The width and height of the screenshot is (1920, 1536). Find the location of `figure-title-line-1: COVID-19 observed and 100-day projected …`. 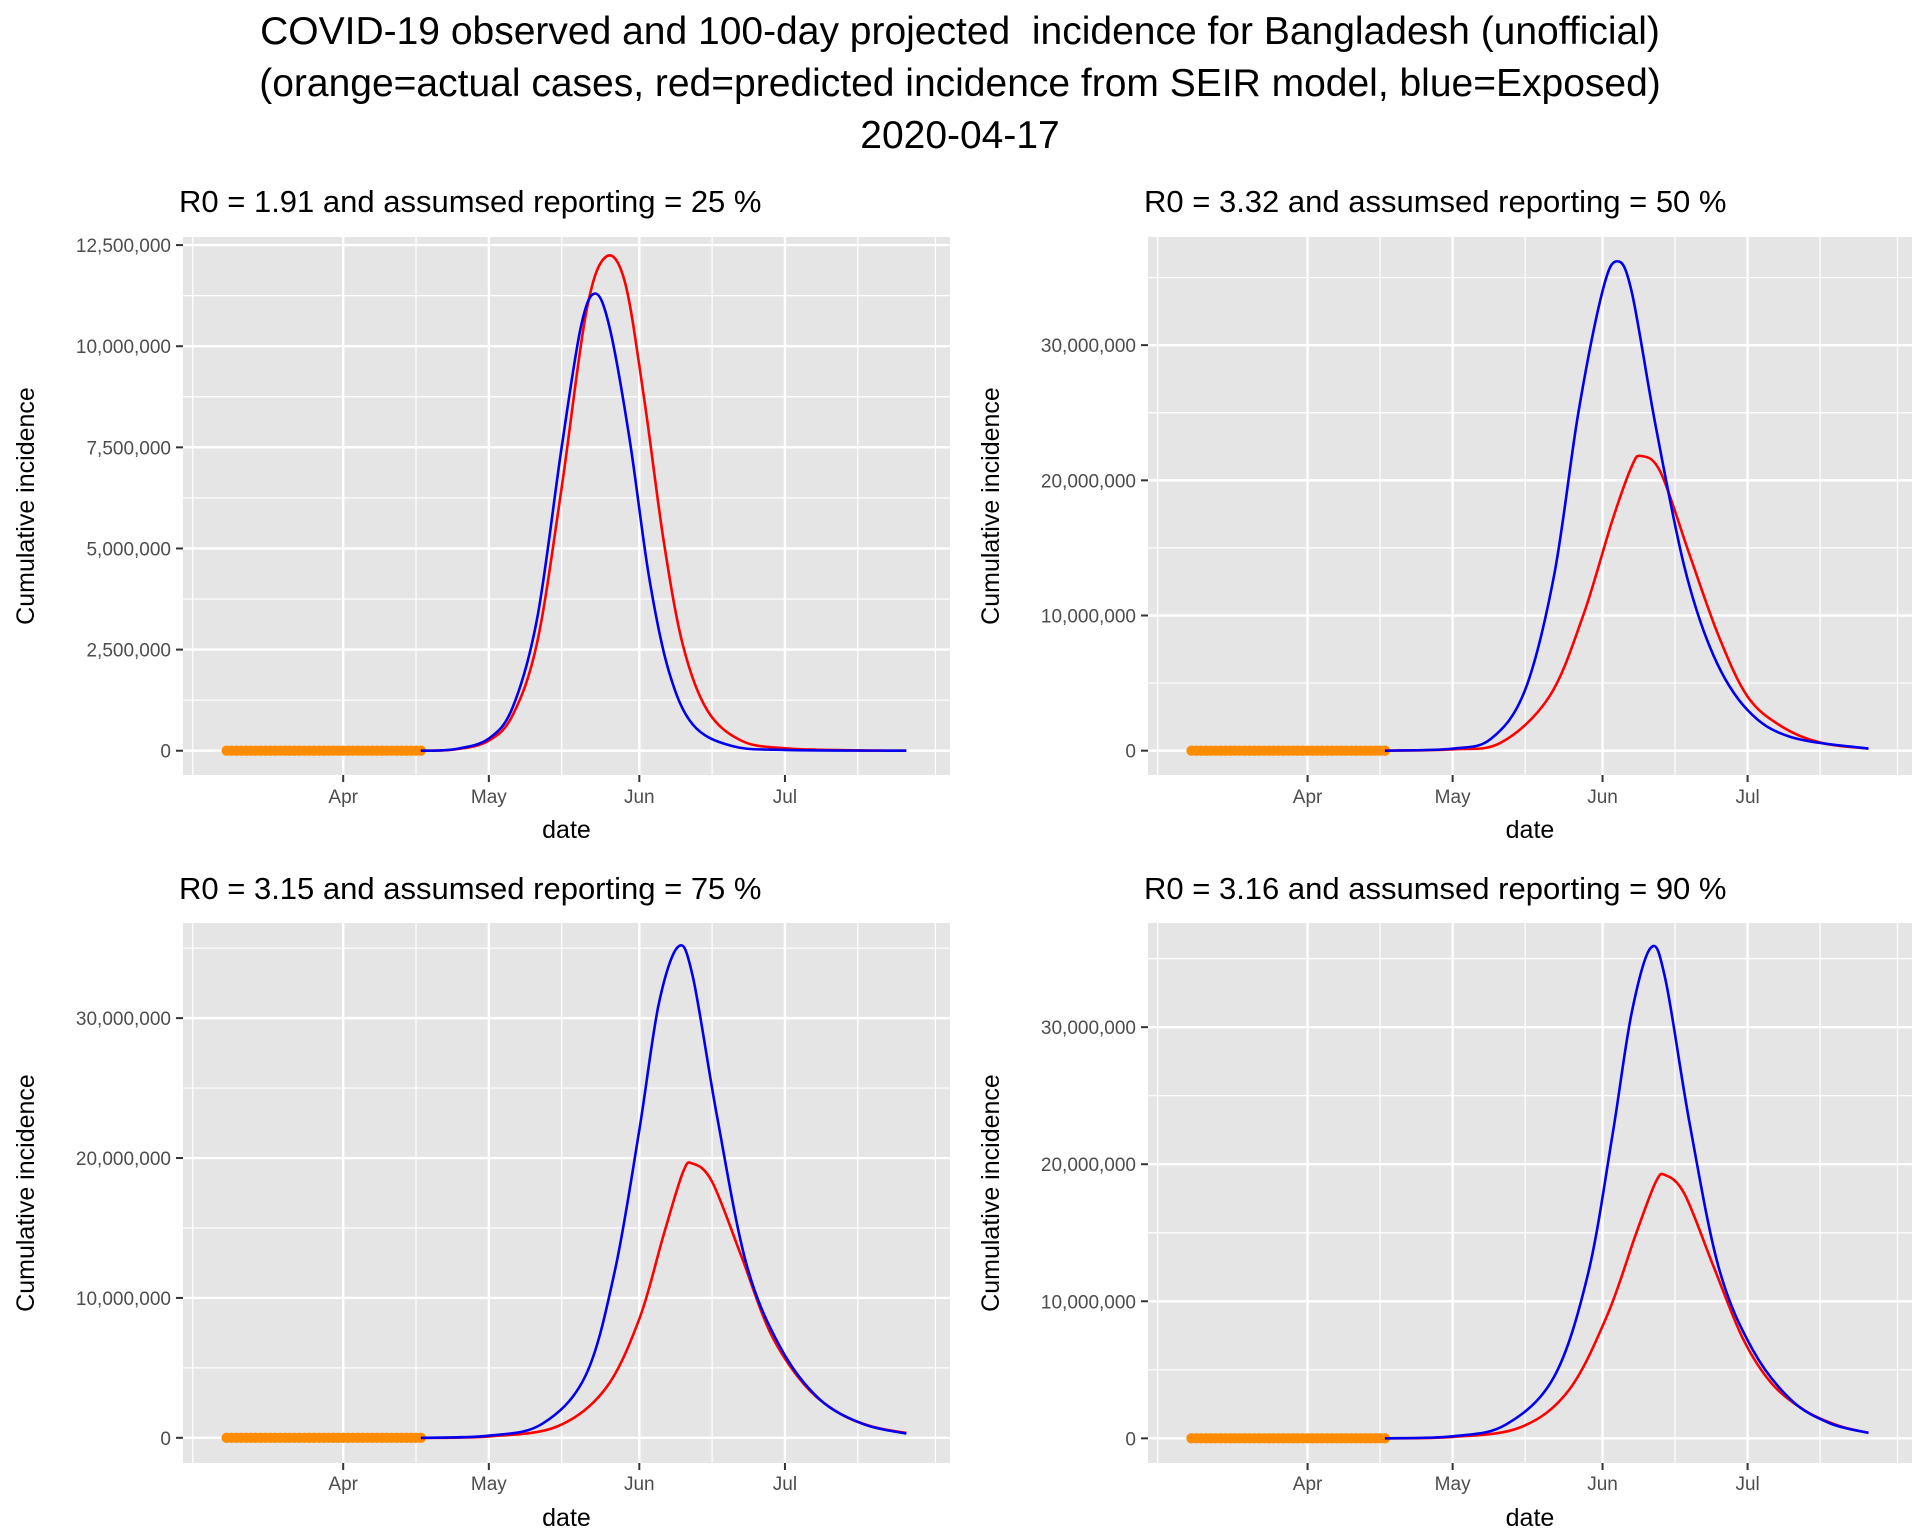

figure-title-line-1: COVID-19 observed and 100-day projected … is located at coordinates (960, 31).